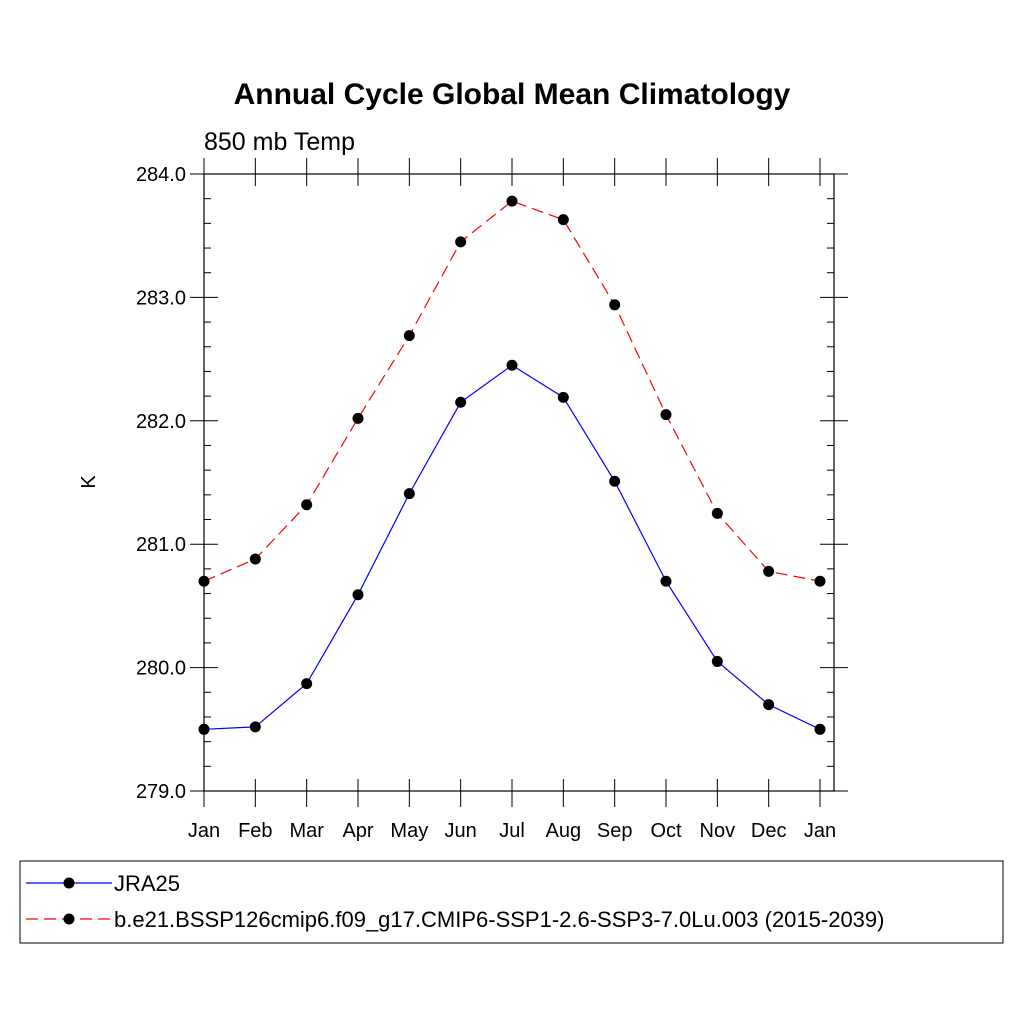 Image resolution: width=1024 pixels, height=1024 pixels. I want to click on y-tick-label: 280.0, so click(161, 669).